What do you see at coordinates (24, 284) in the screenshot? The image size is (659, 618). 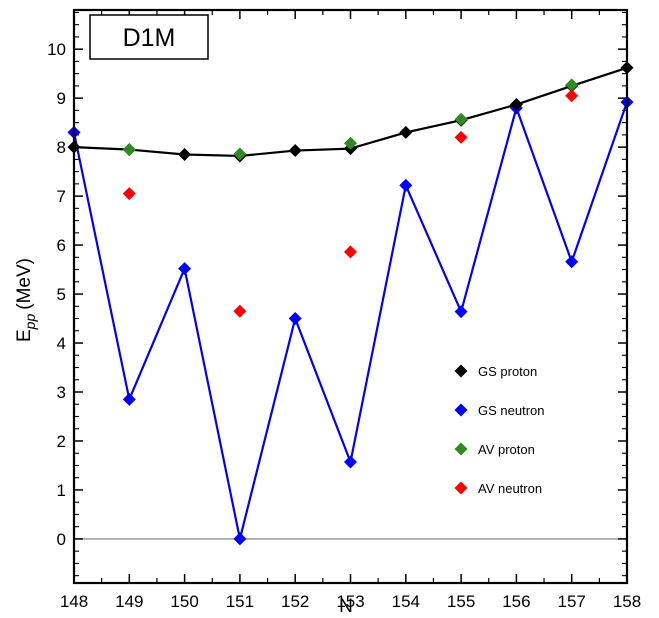 I see `y-axis-title-unit: (MeV)` at bounding box center [24, 284].